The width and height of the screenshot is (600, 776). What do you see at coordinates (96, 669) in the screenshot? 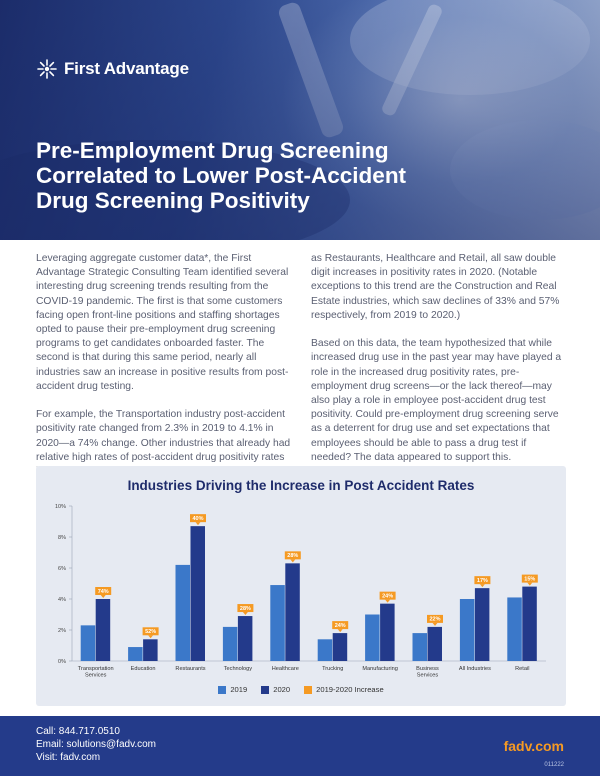
I see `x-tick-label: Transportation` at bounding box center [96, 669].